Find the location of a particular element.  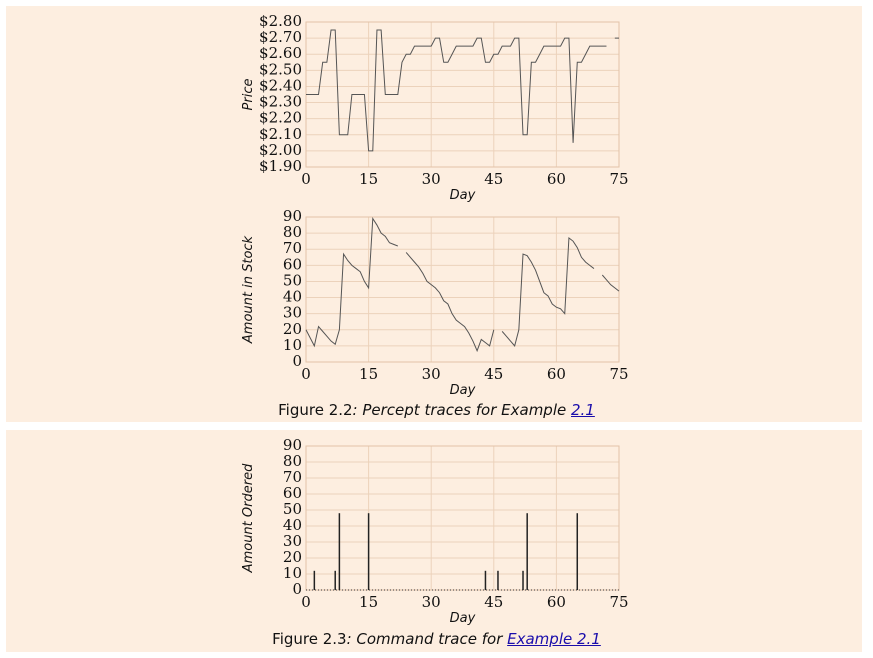

figure-number: Figure 2.2 is located at coordinates (315, 410).